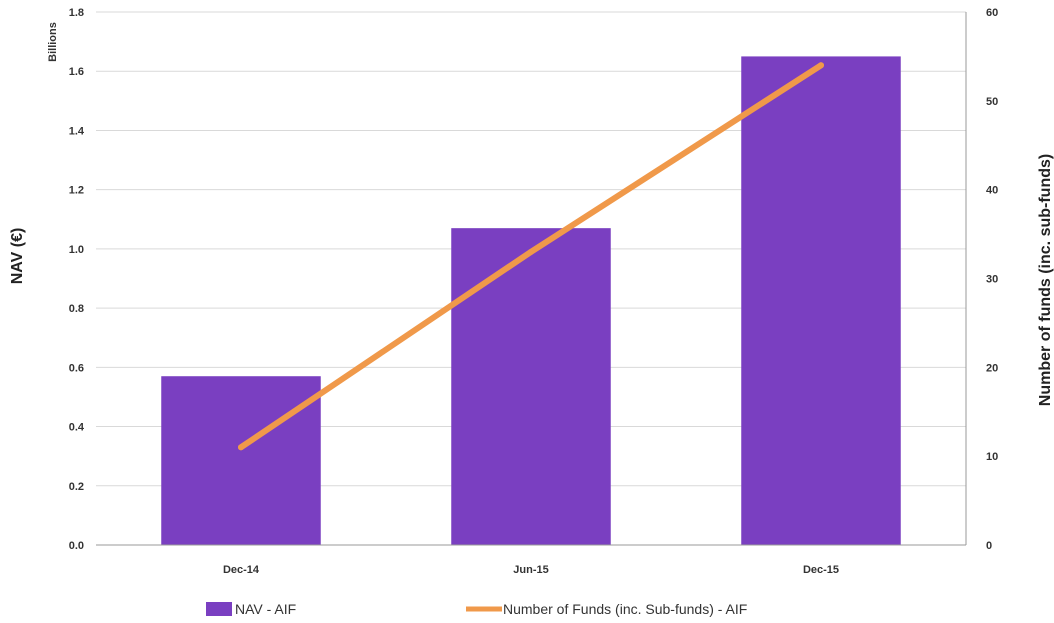  I want to click on left-y-tick-label: 0.8, so click(76, 309).